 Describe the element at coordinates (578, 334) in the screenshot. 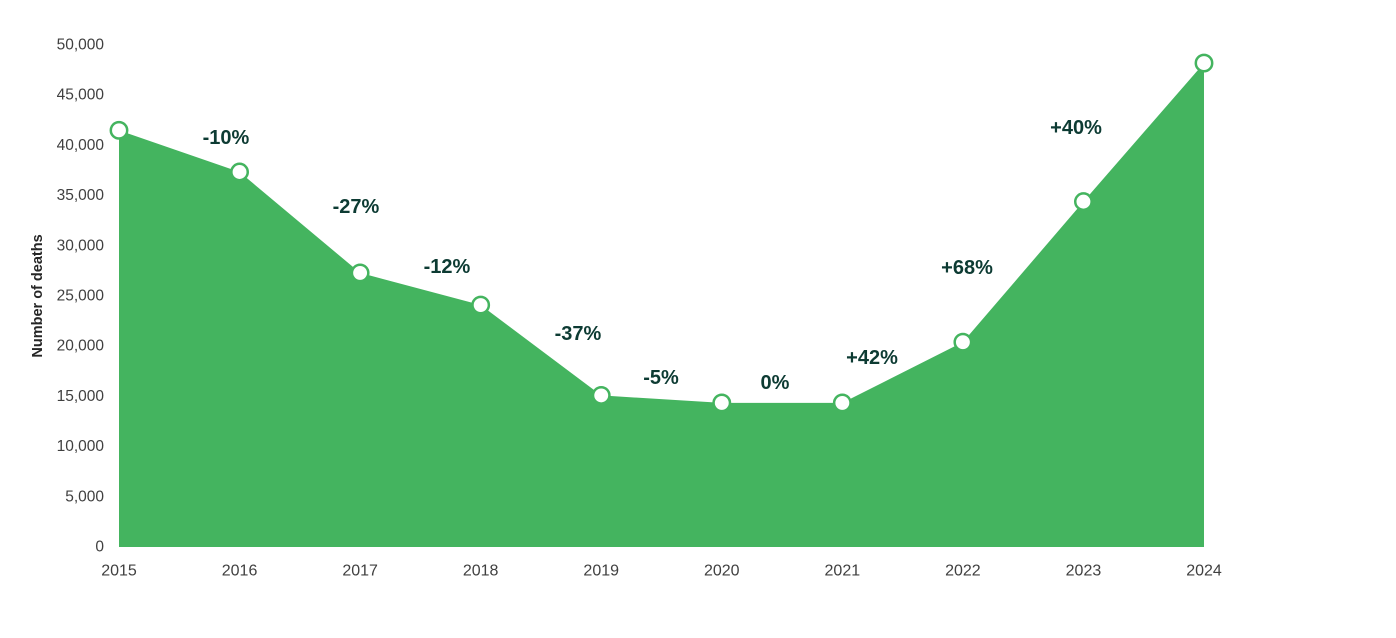

I see `pct-change-label: -37%` at that location.